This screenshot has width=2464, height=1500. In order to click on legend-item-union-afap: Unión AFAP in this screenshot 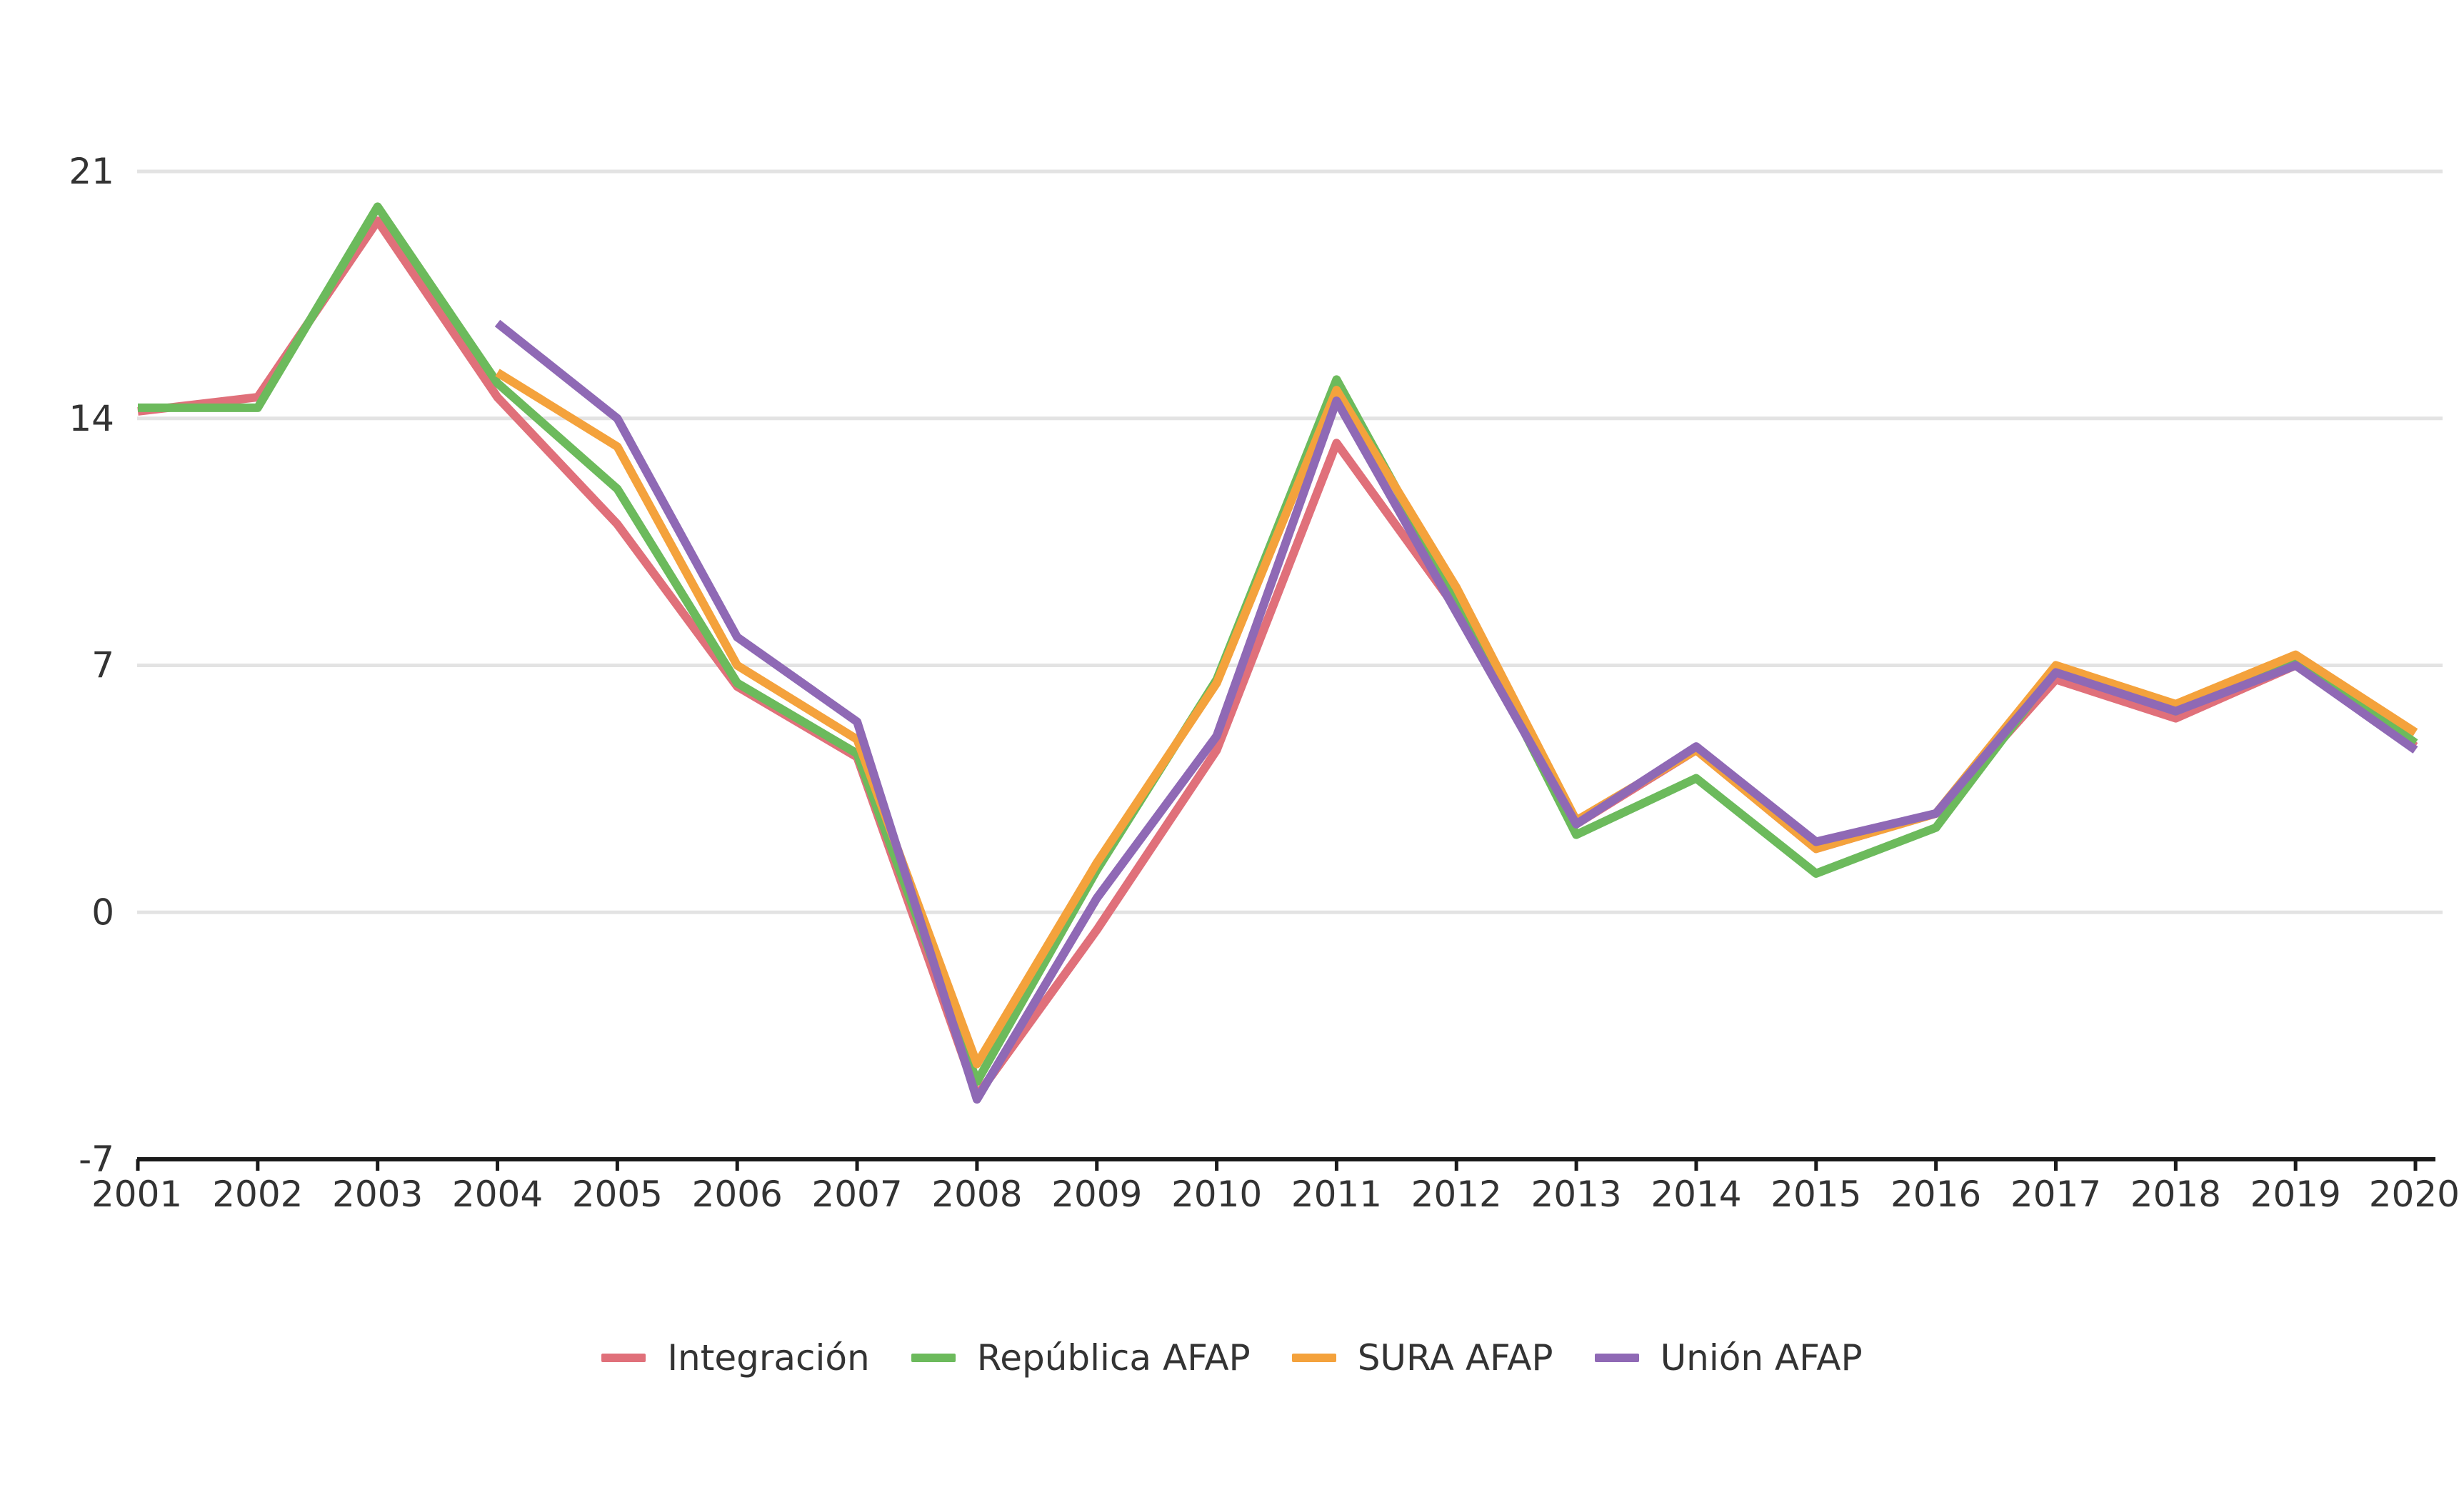, I will do `click(1728, 1358)`.